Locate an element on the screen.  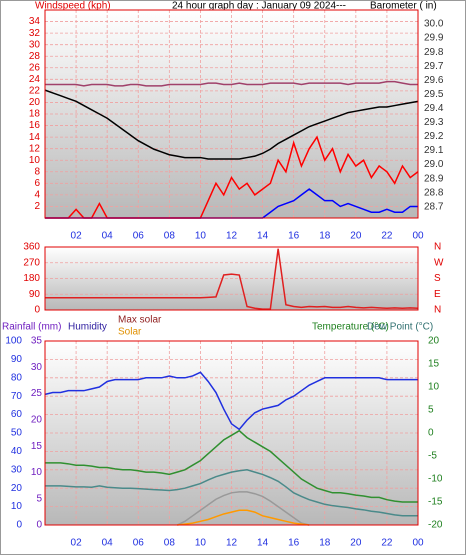
y2-tick-label: W is located at coordinates (439, 262).